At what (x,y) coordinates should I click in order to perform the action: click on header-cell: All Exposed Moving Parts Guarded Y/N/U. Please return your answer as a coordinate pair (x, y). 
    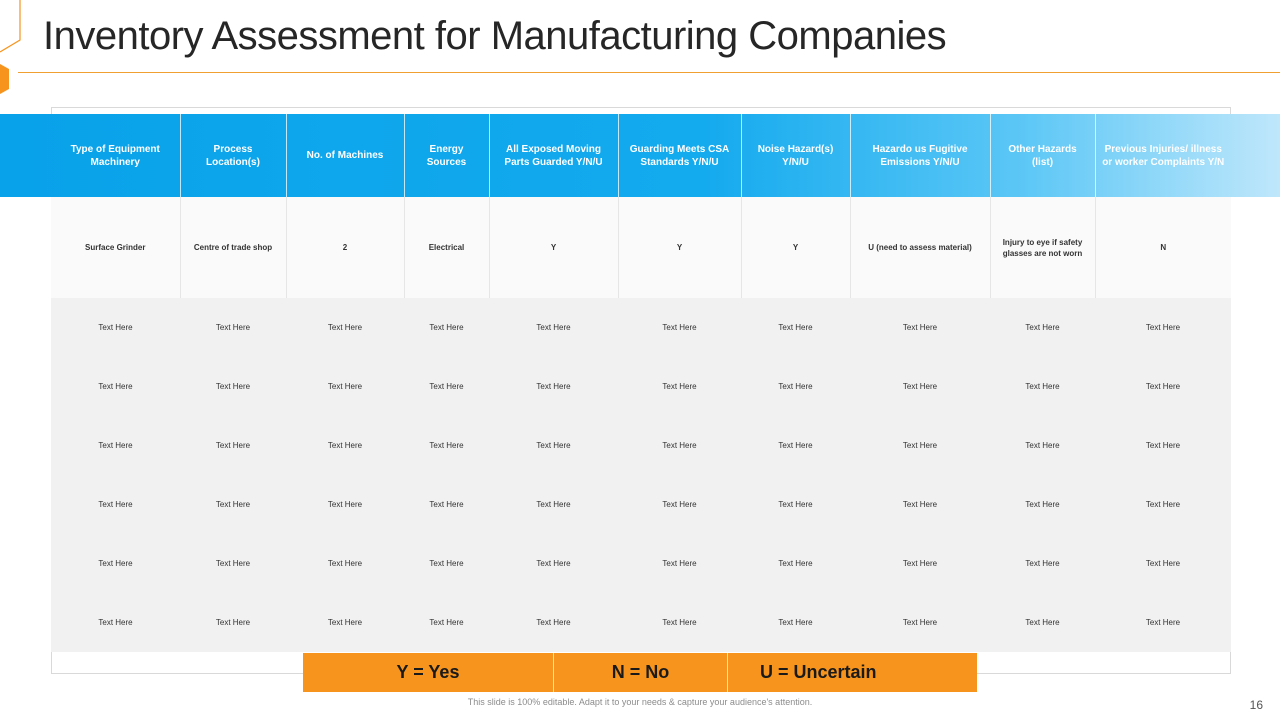
    Looking at the image, I should click on (553, 155).